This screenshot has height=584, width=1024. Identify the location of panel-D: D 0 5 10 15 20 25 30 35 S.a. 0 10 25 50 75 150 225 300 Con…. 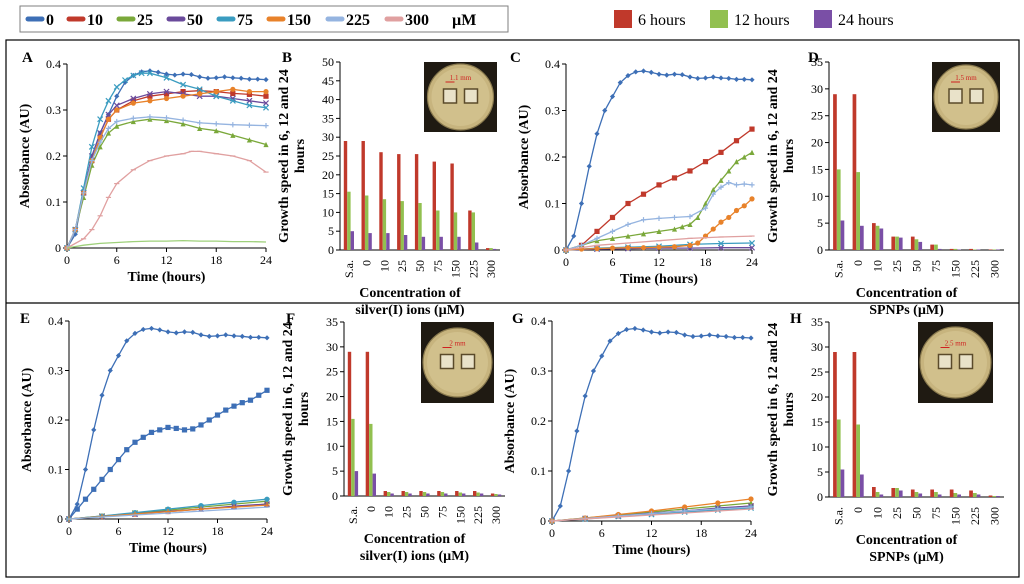
(885, 184).